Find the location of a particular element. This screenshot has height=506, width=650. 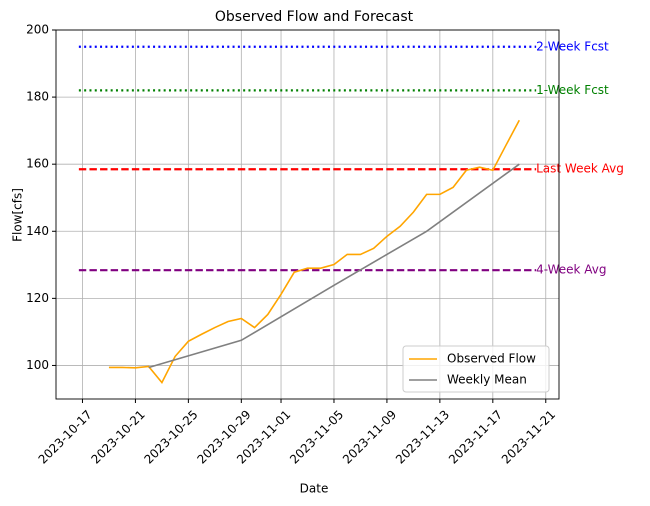

legend-box is located at coordinates (476, 369).